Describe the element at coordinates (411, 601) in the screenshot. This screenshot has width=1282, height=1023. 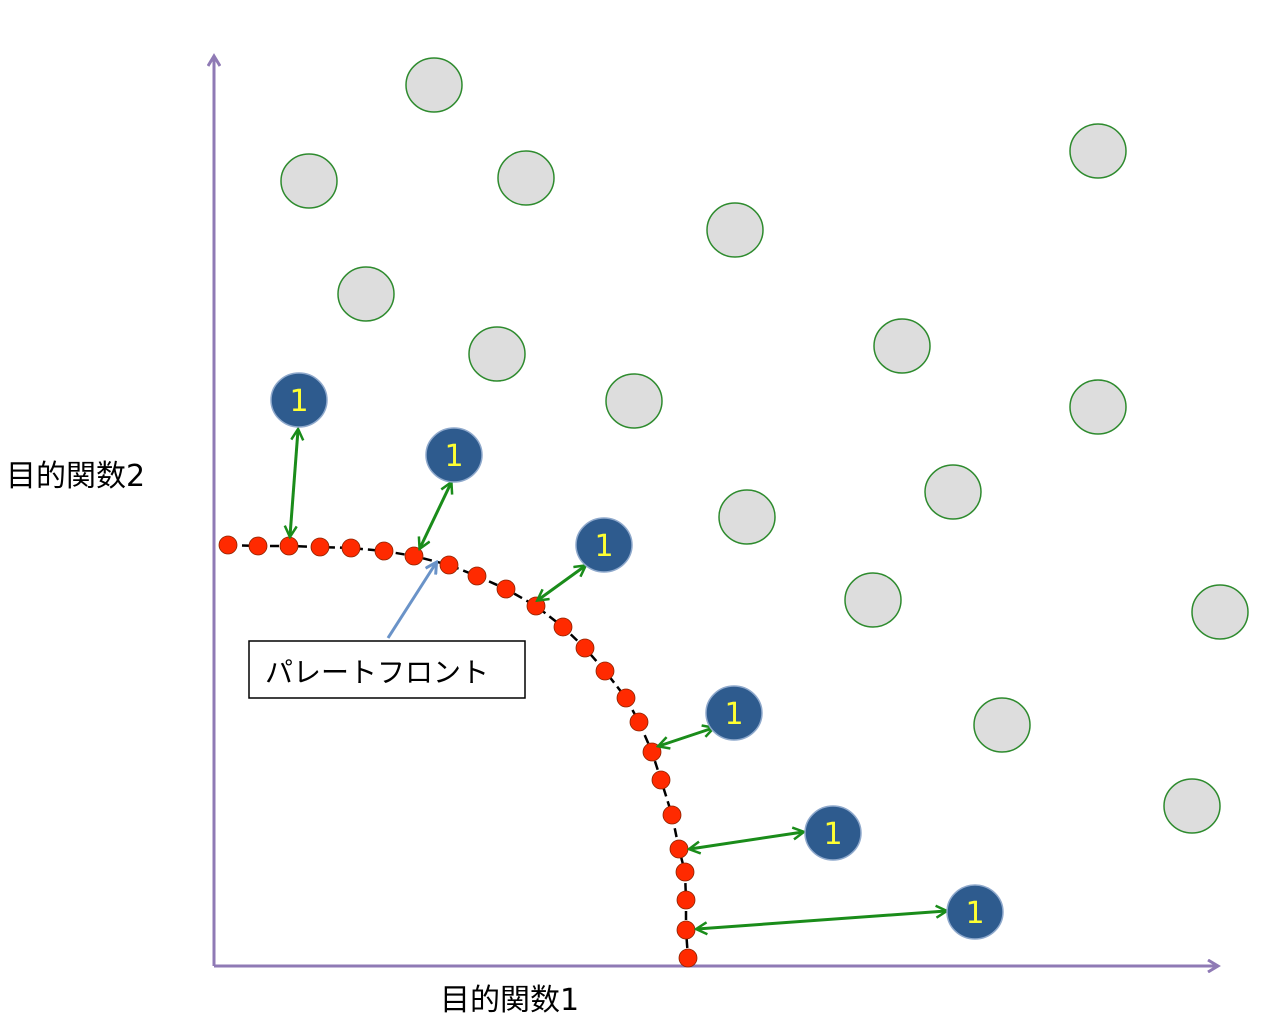
I see `callout-arrow` at that location.